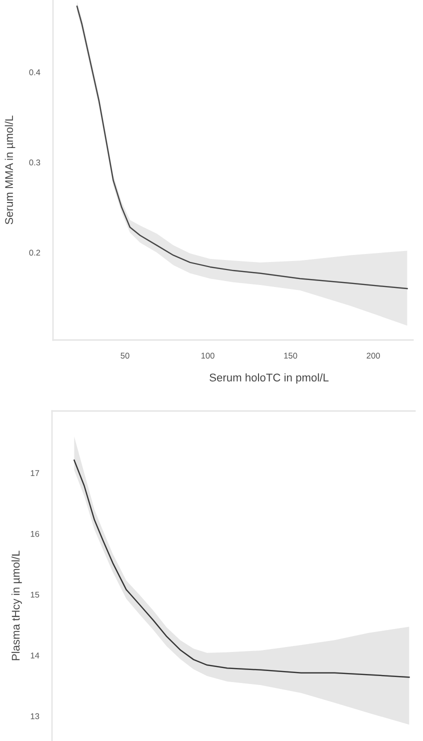  What do you see at coordinates (10, 170) in the screenshot?
I see `y-axis-title: Serum MMA in µmol/L` at bounding box center [10, 170].